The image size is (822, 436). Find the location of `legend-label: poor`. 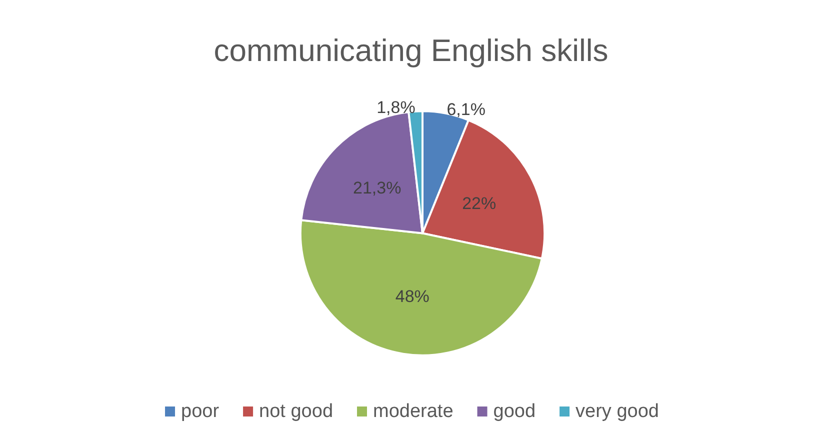

legend-label: poor is located at coordinates (200, 411).